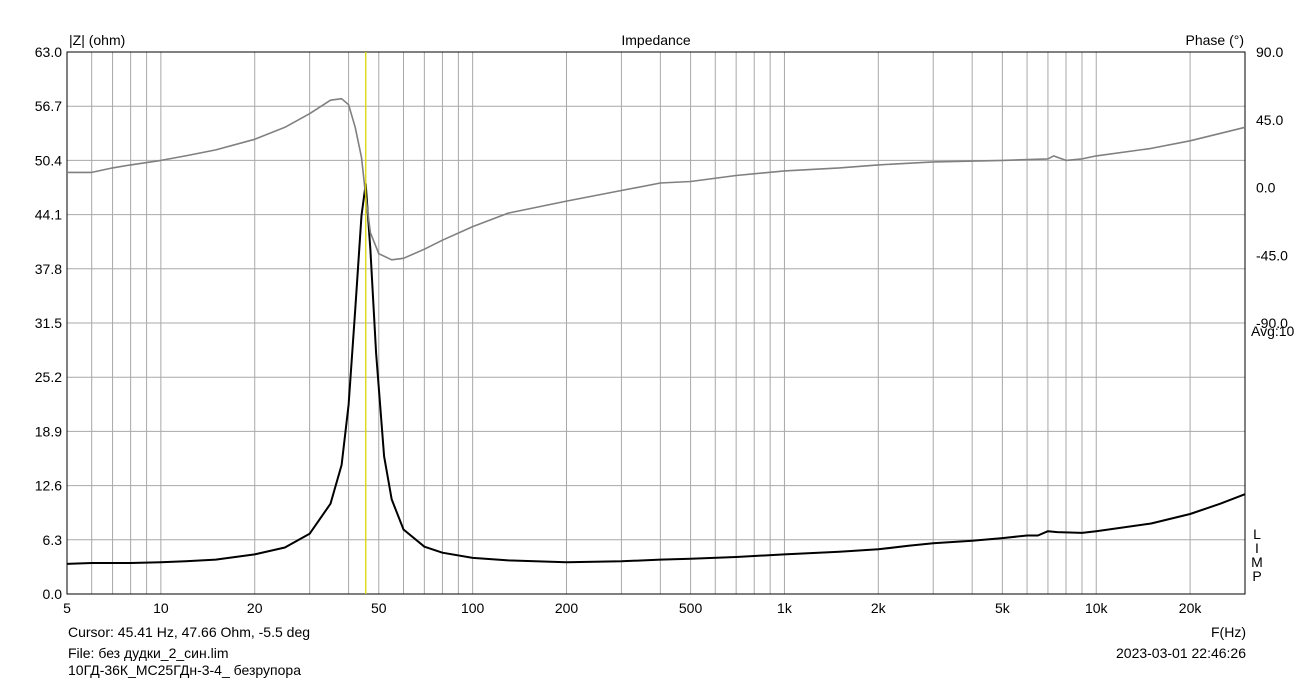 The width and height of the screenshot is (1314, 682). Describe the element at coordinates (184, 670) in the screenshot. I see `measurement-description: 10ГД-36К_МС25ГДн-3-4_ безрупора` at that location.